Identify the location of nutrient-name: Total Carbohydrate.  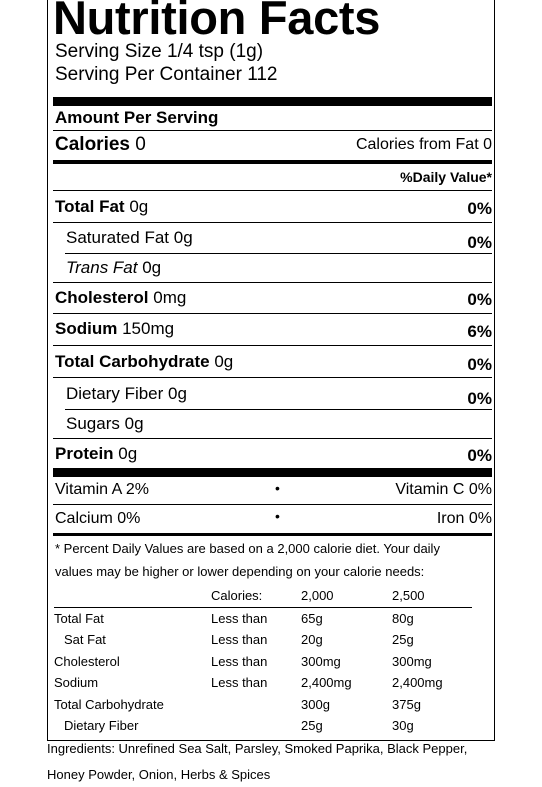
(132, 361).